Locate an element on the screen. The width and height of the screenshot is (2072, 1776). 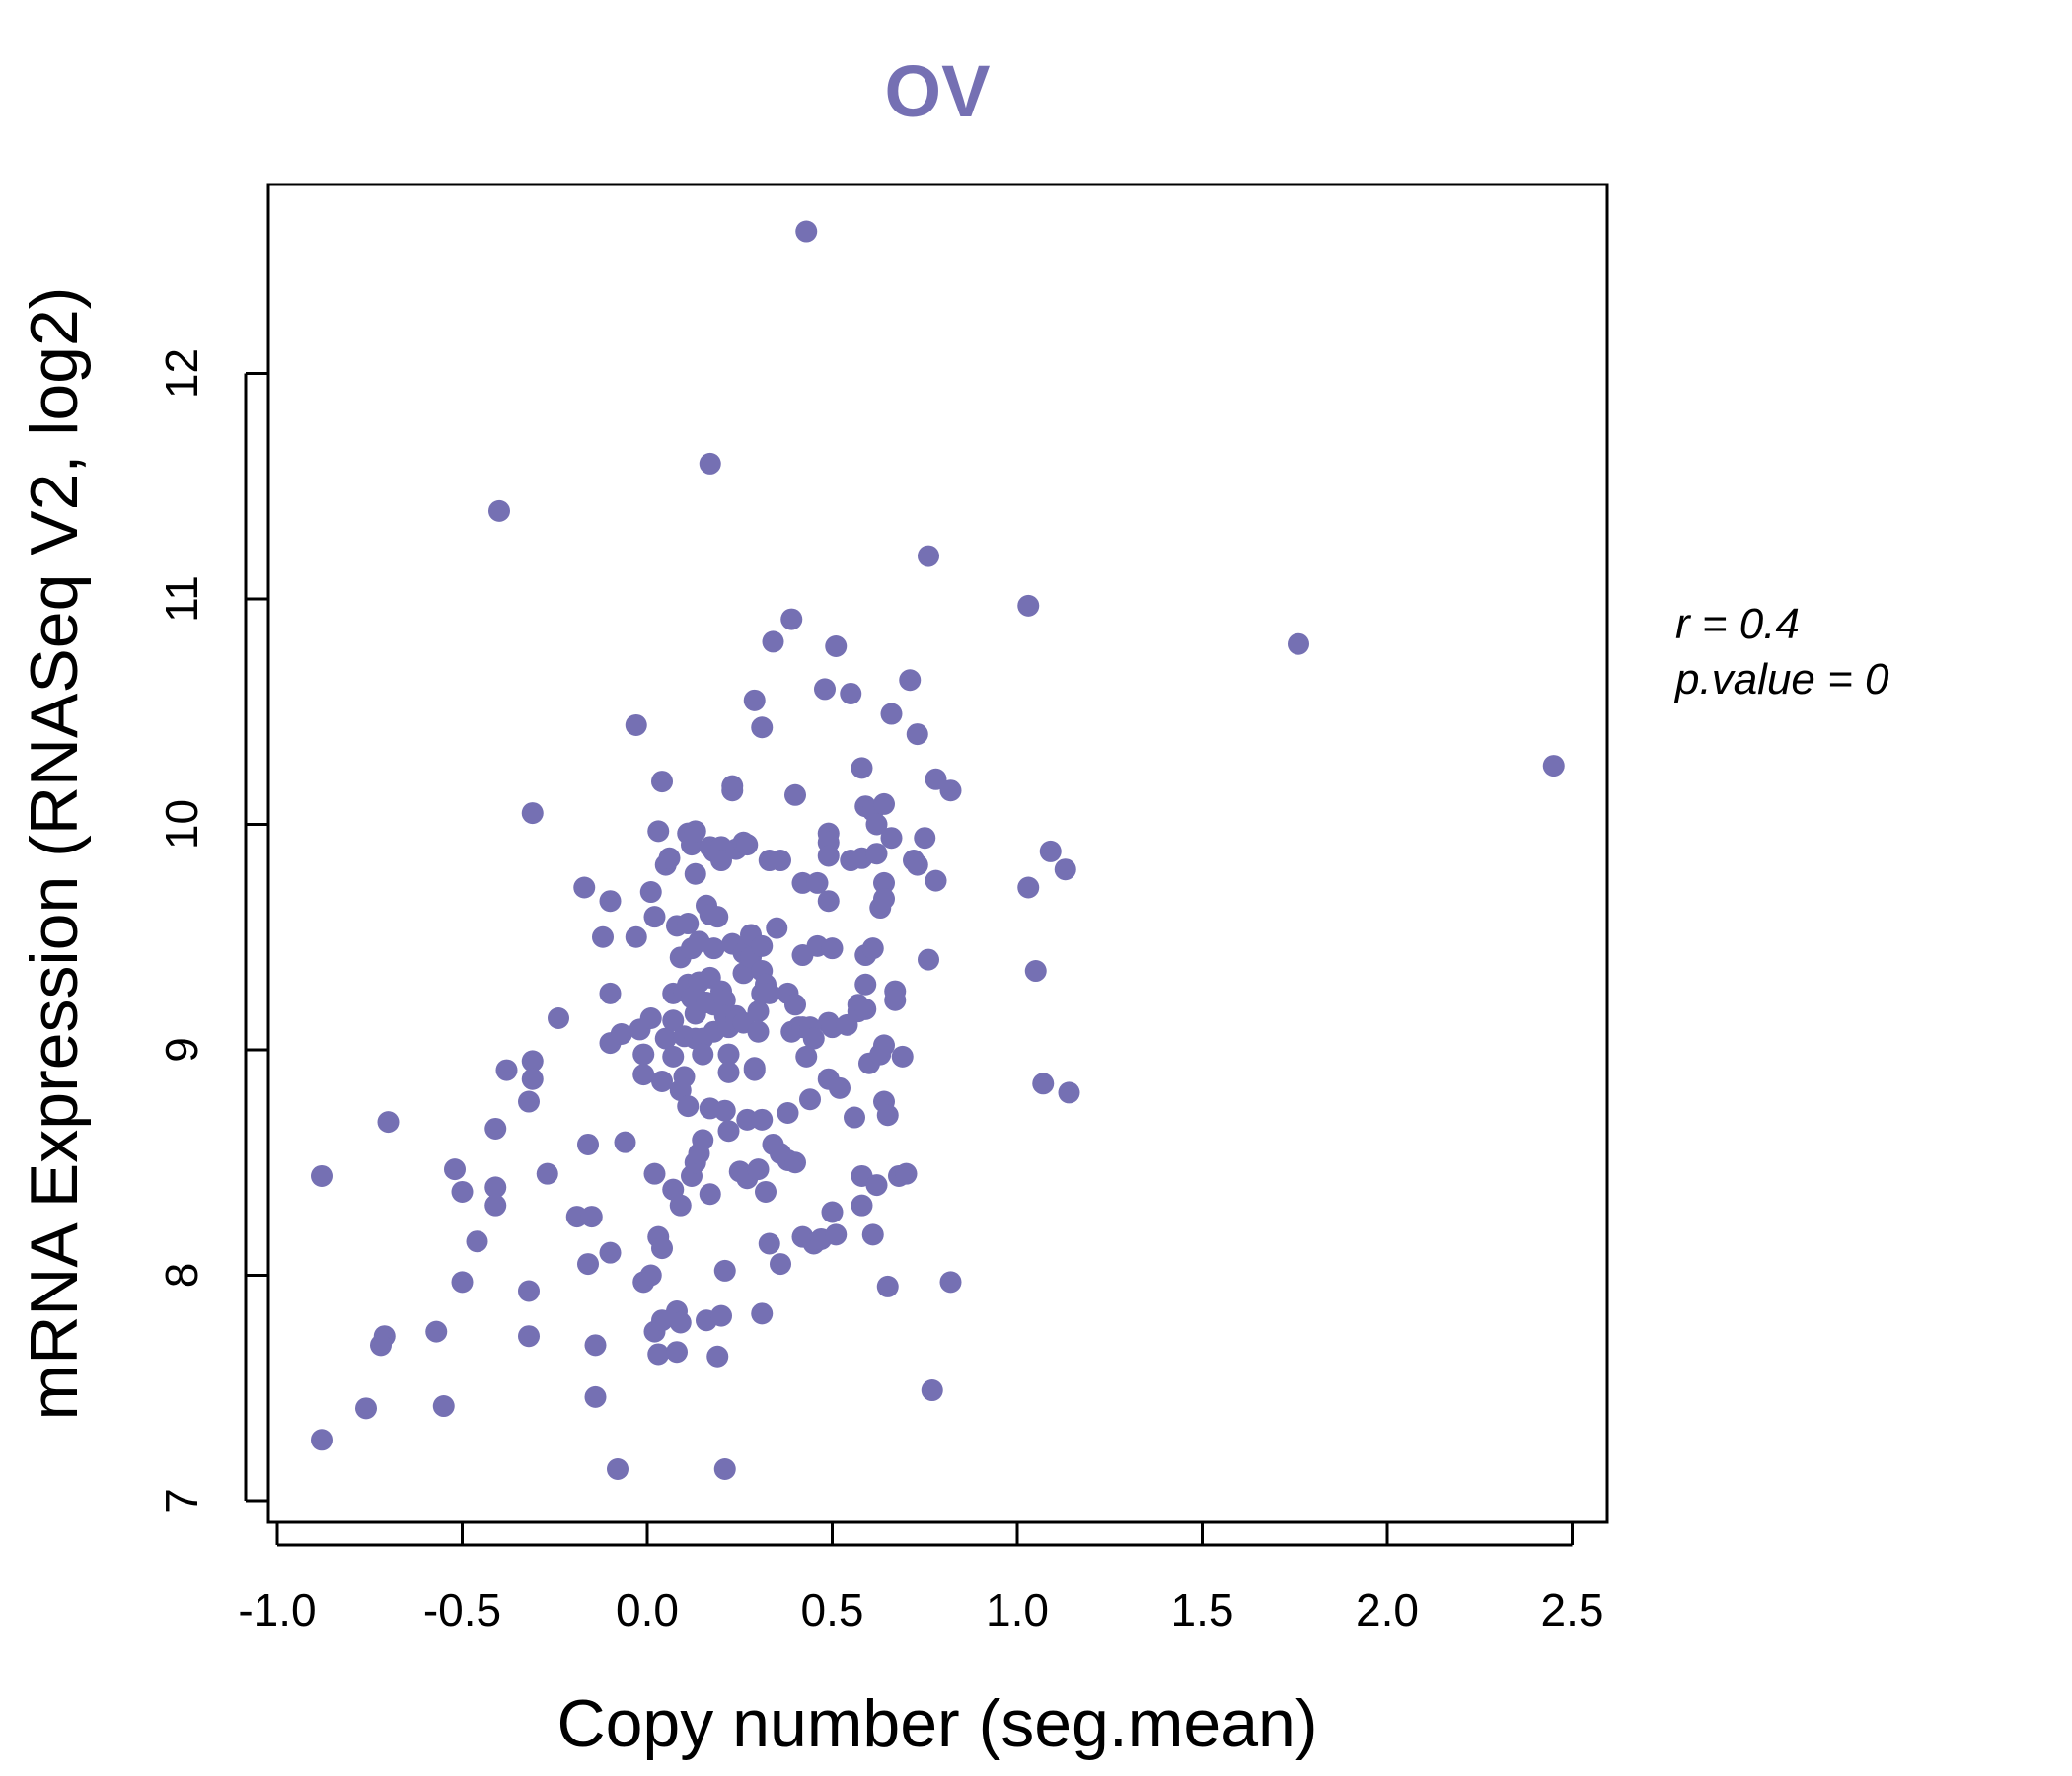
correlation-annotation: r = 0.4 is located at coordinates (1737, 624).